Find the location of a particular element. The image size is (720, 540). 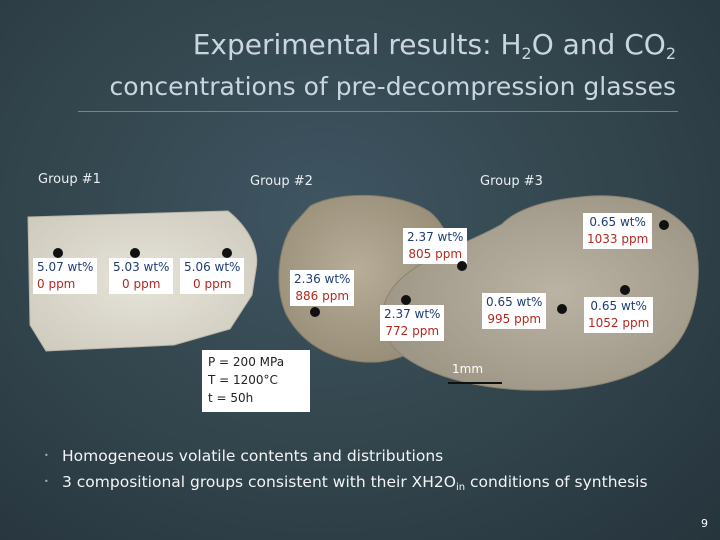

measurement-label: 5.03 wt% 0 ppm is located at coordinates (141, 276).